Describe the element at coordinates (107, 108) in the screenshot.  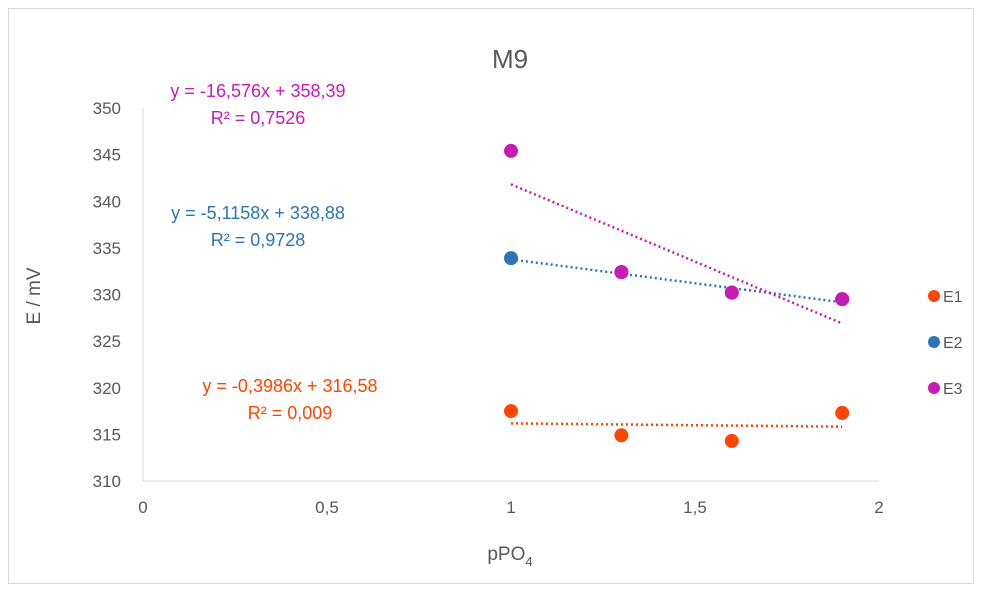
I see `y-tick-label: 350` at that location.